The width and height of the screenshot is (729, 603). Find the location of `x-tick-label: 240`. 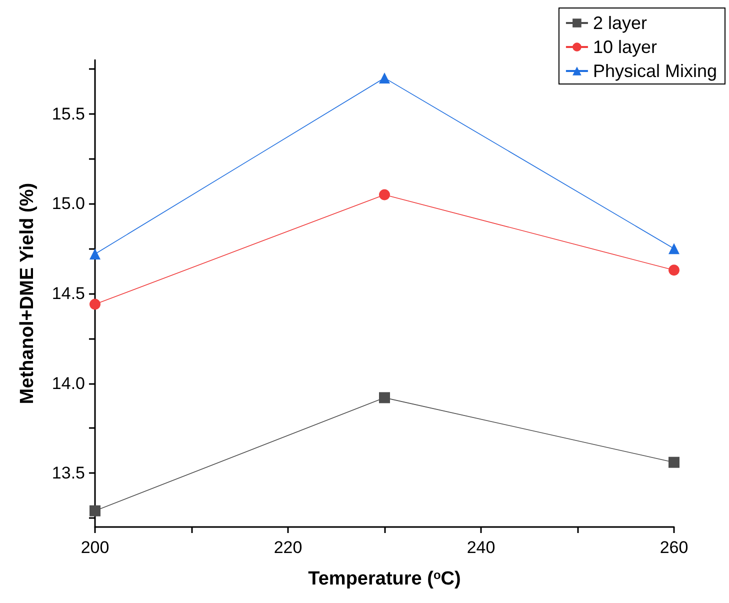

x-tick-label: 240 is located at coordinates (481, 547).